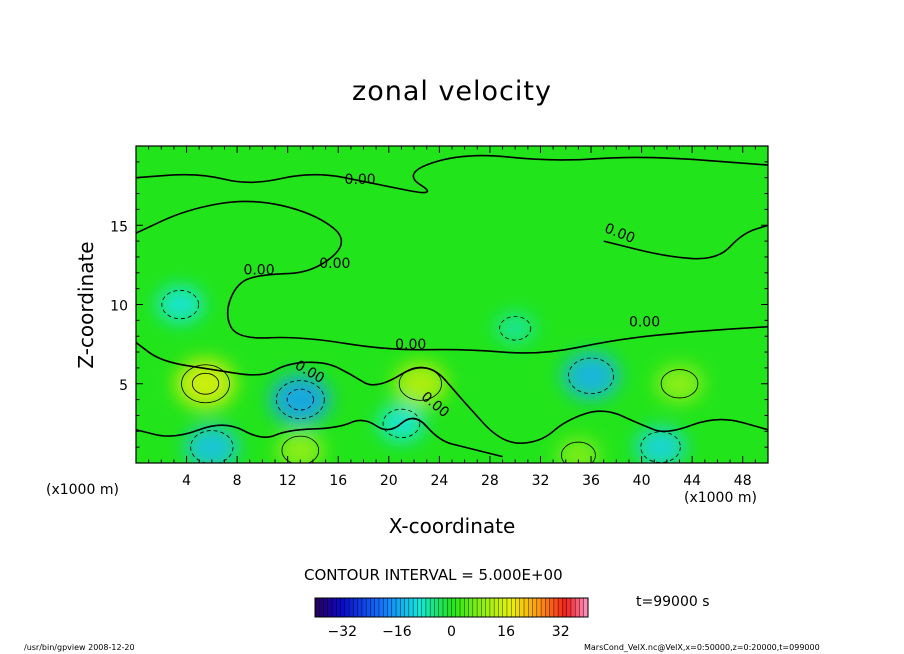 This screenshot has height=654, width=904. What do you see at coordinates (692, 481) in the screenshot?
I see `x-tick-label: 44` at bounding box center [692, 481].